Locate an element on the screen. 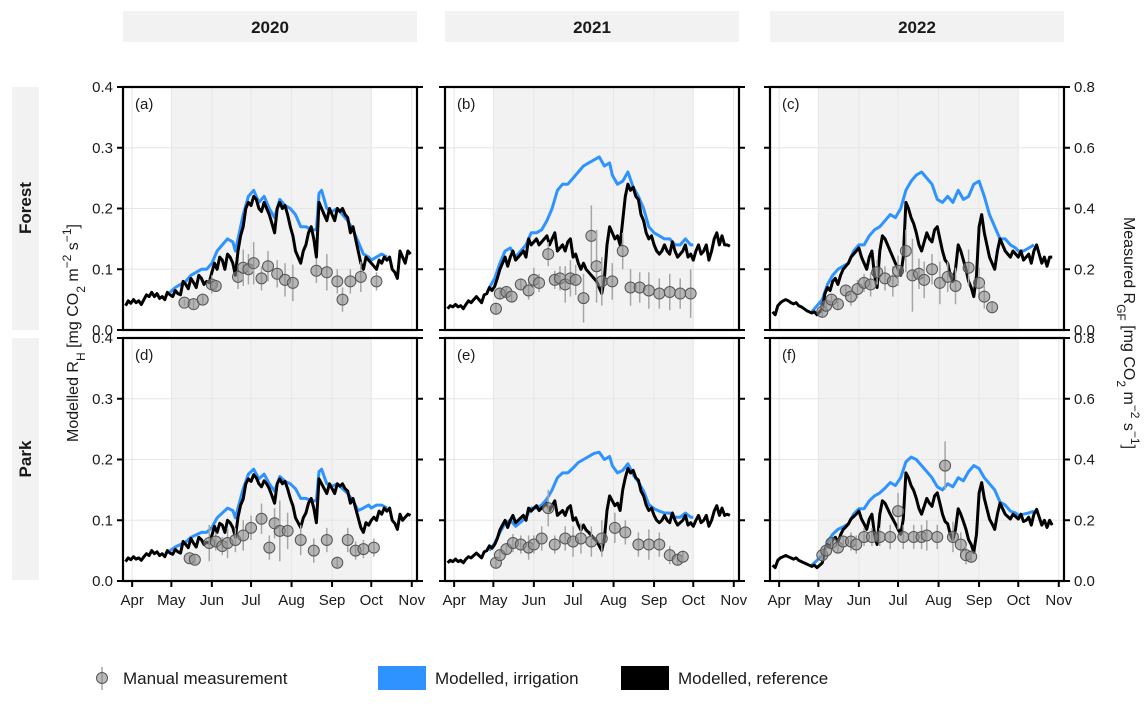 The height and width of the screenshot is (713, 1145). y-tick-label-left: 0.2 is located at coordinates (102, 460).